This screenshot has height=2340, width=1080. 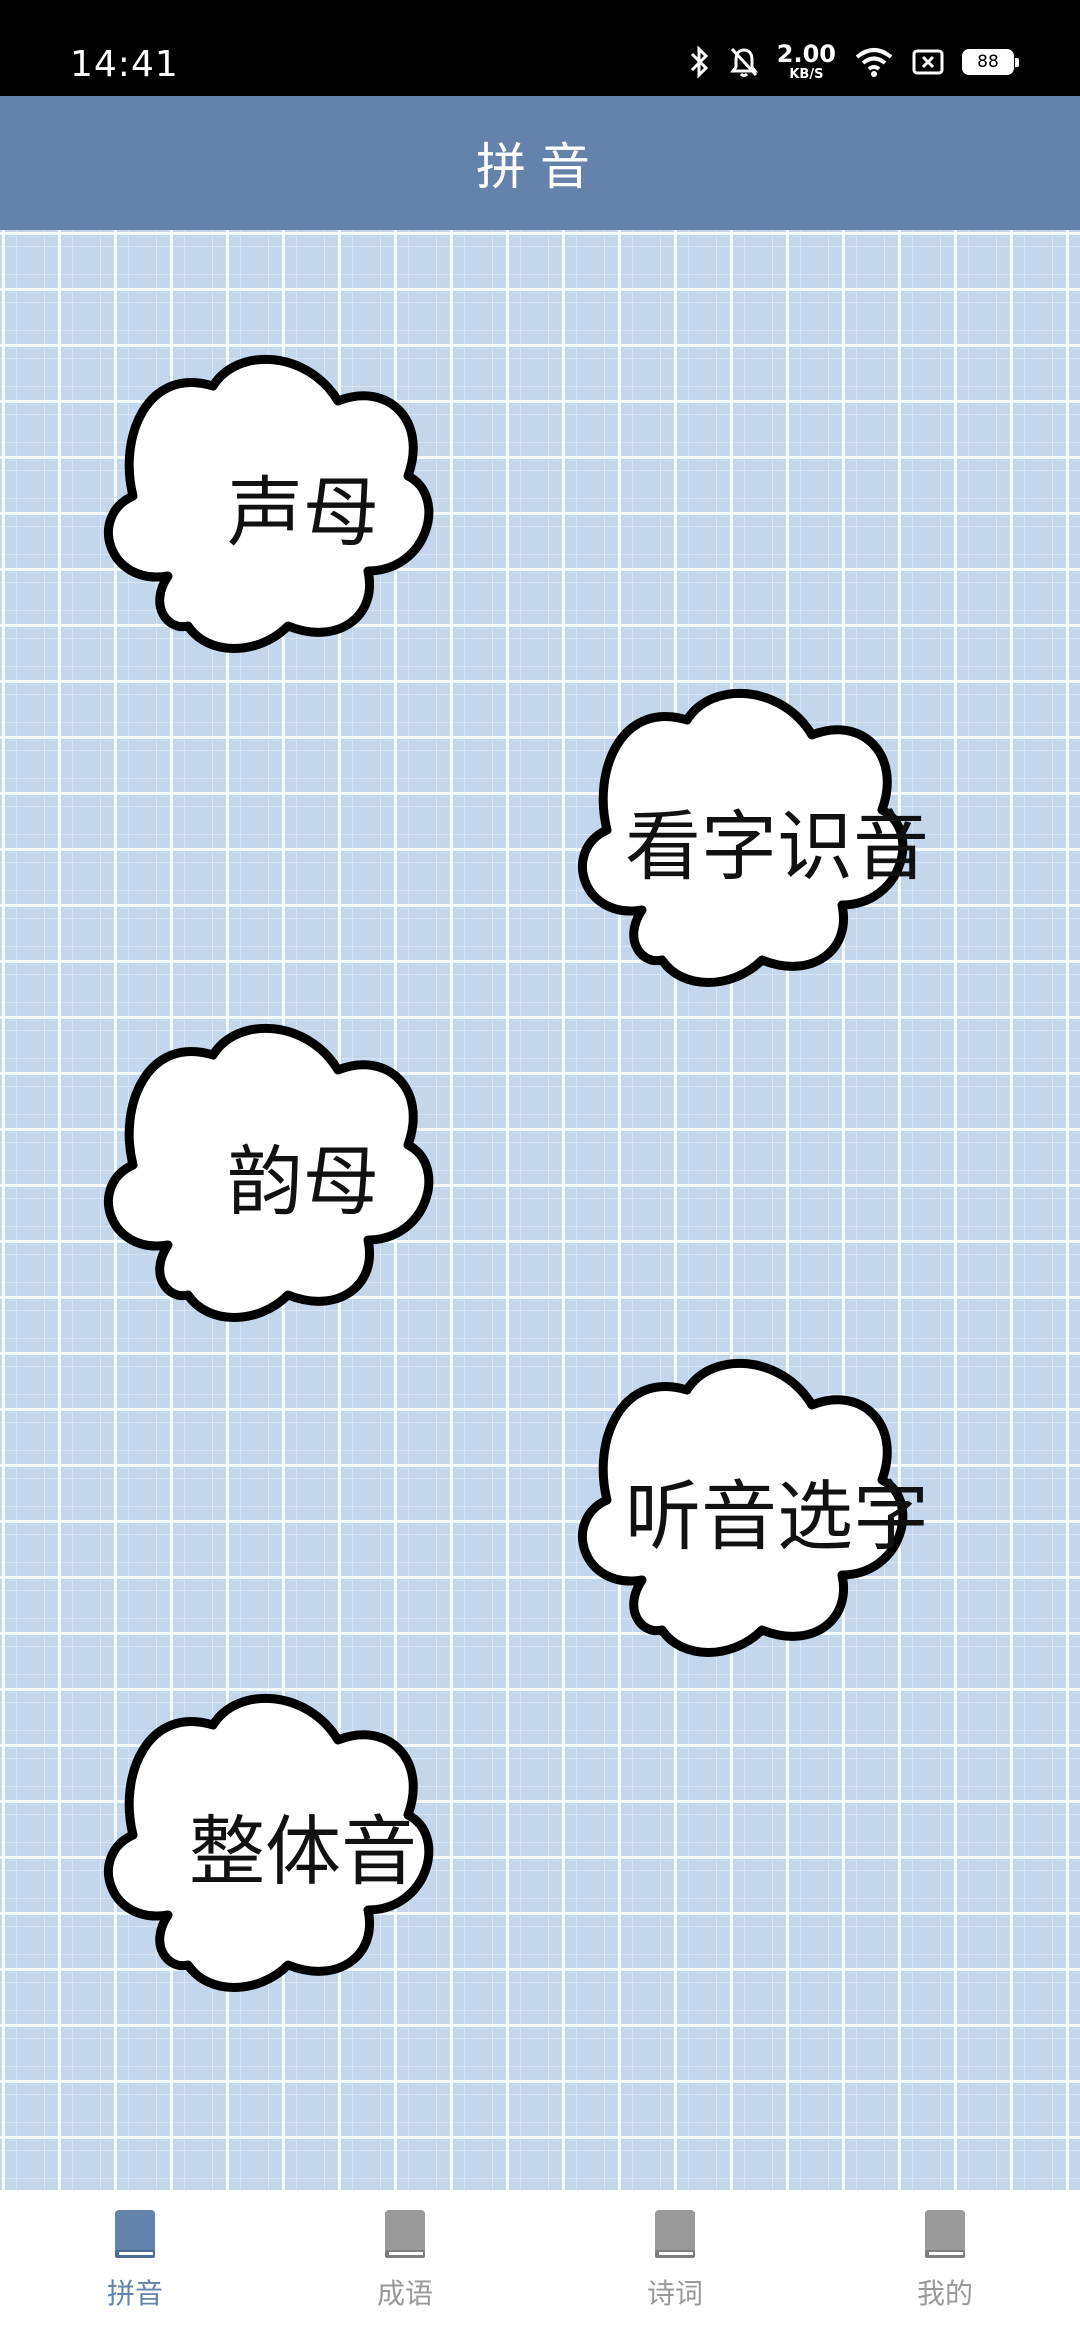 I want to click on app-header: 拼音, so click(x=540, y=163).